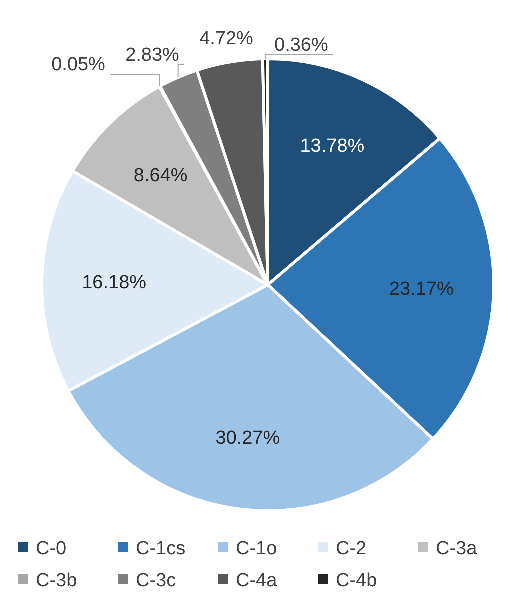 Image resolution: width=519 pixels, height=596 pixels. Describe the element at coordinates (457, 549) in the screenshot. I see `legend-label: C-3a` at that location.